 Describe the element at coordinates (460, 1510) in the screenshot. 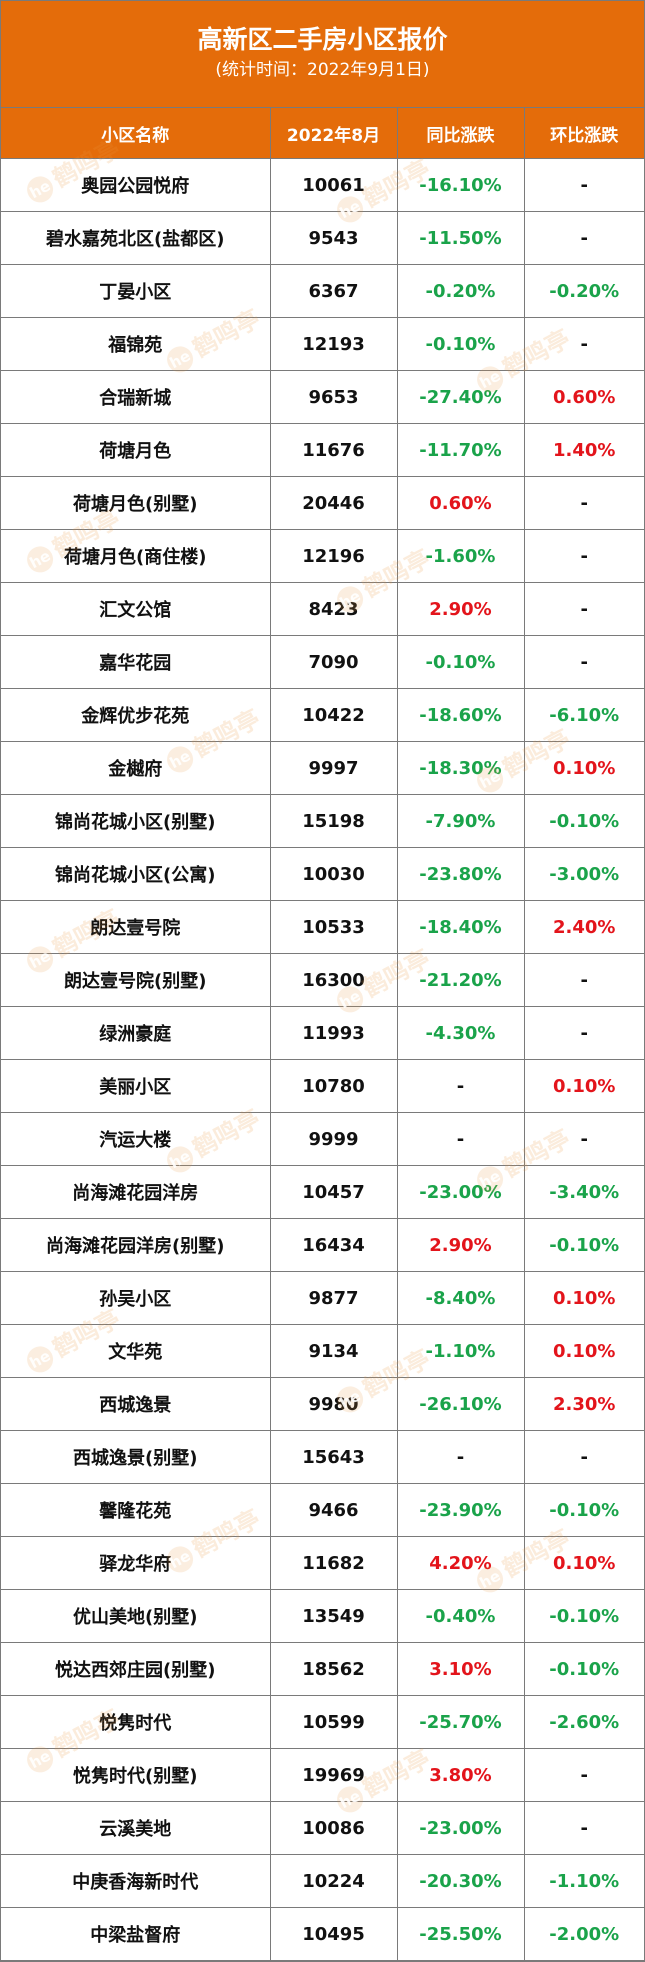

I see `cell-yoy-change: -23.90%` at that location.